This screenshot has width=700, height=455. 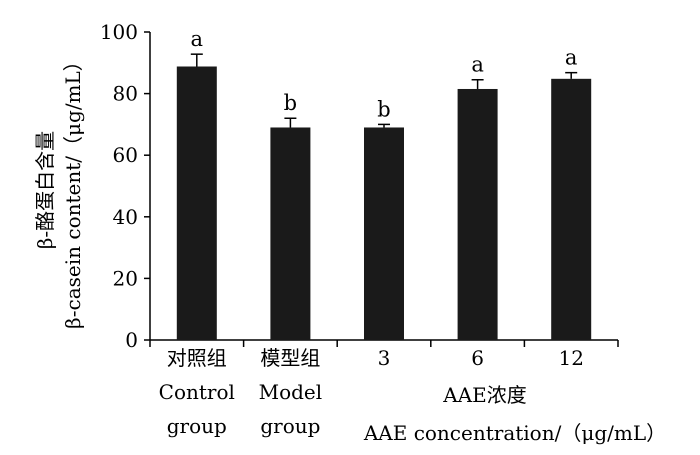 What do you see at coordinates (125, 155) in the screenshot?
I see `y-tick-label: 60` at bounding box center [125, 155].